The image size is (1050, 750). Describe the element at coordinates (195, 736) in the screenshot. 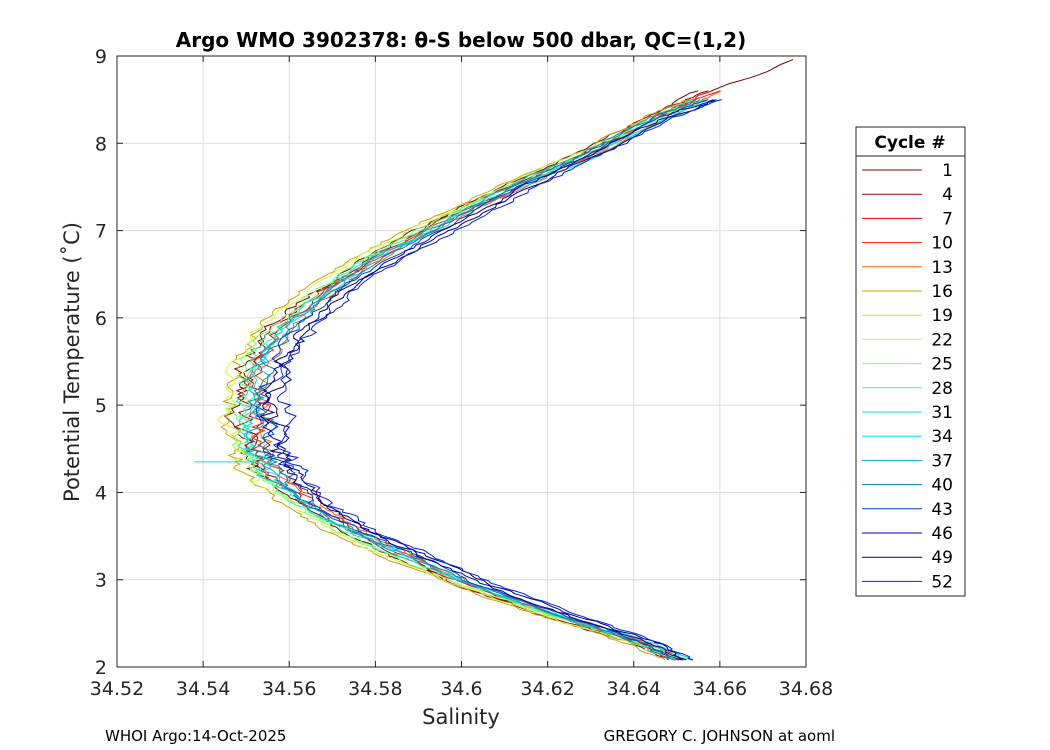

I see `footer-left: WHOI Argo:14-Oct-2025` at that location.